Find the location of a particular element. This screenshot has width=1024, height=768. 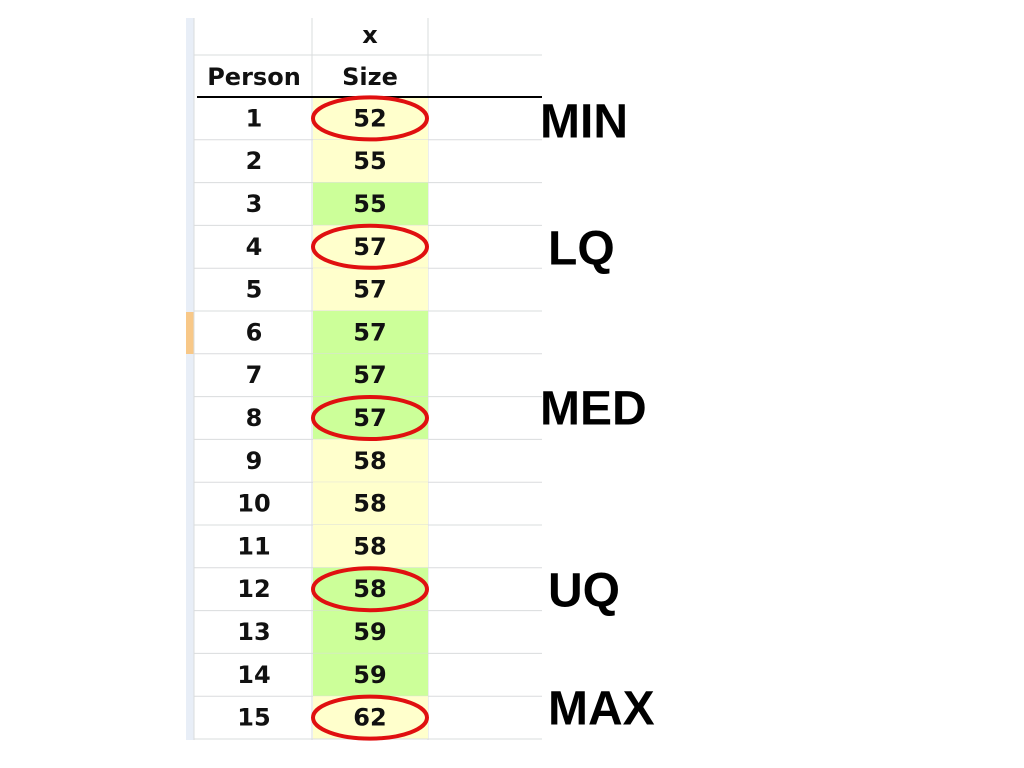

annotation: MAX is located at coordinates (601, 709).